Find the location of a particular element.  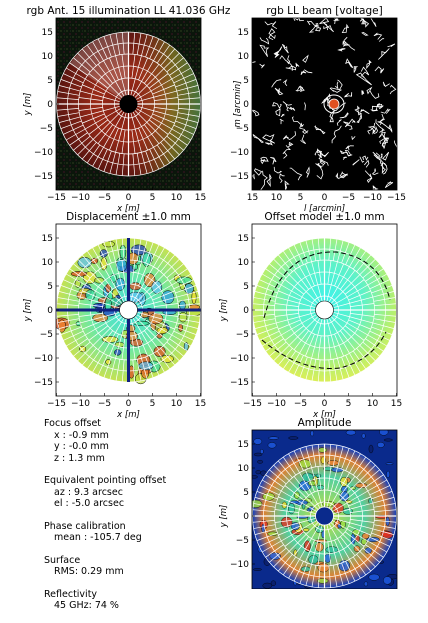

y-tick-label: −10 is located at coordinates (239, 565).